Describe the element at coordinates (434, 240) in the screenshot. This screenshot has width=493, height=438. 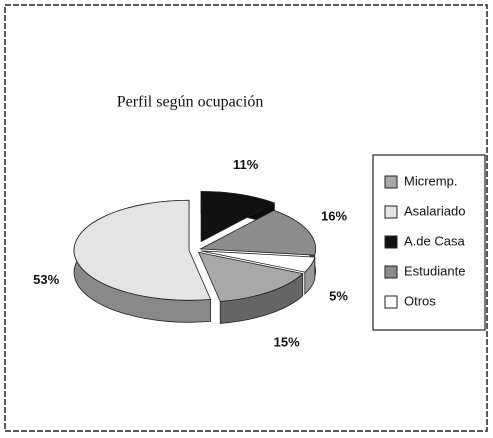
I see `legend-label: A.de Casa` at that location.